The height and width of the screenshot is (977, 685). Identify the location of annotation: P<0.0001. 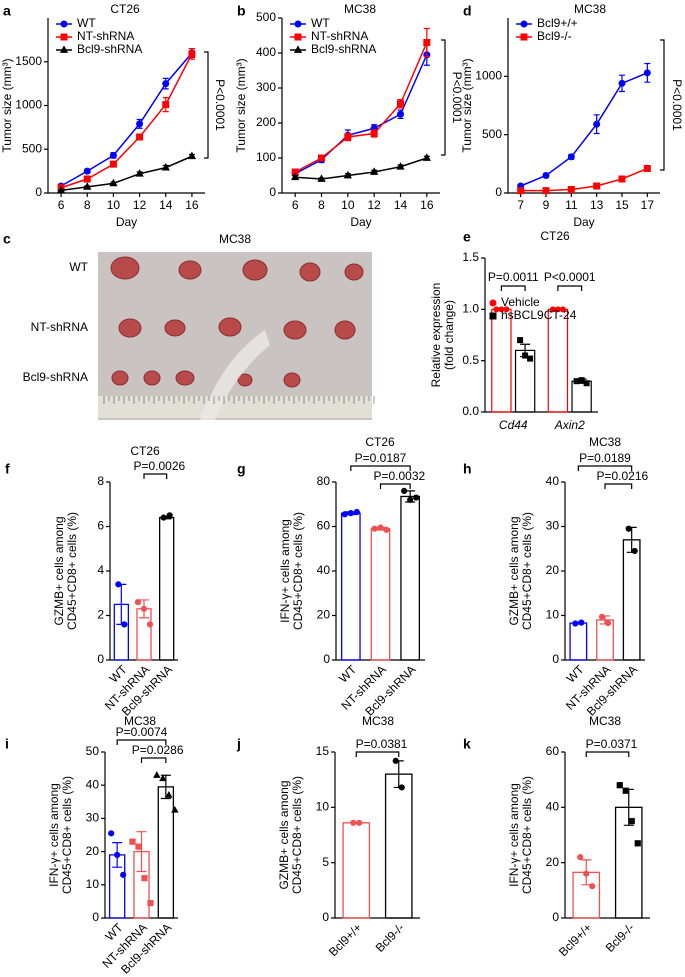
(570, 277).